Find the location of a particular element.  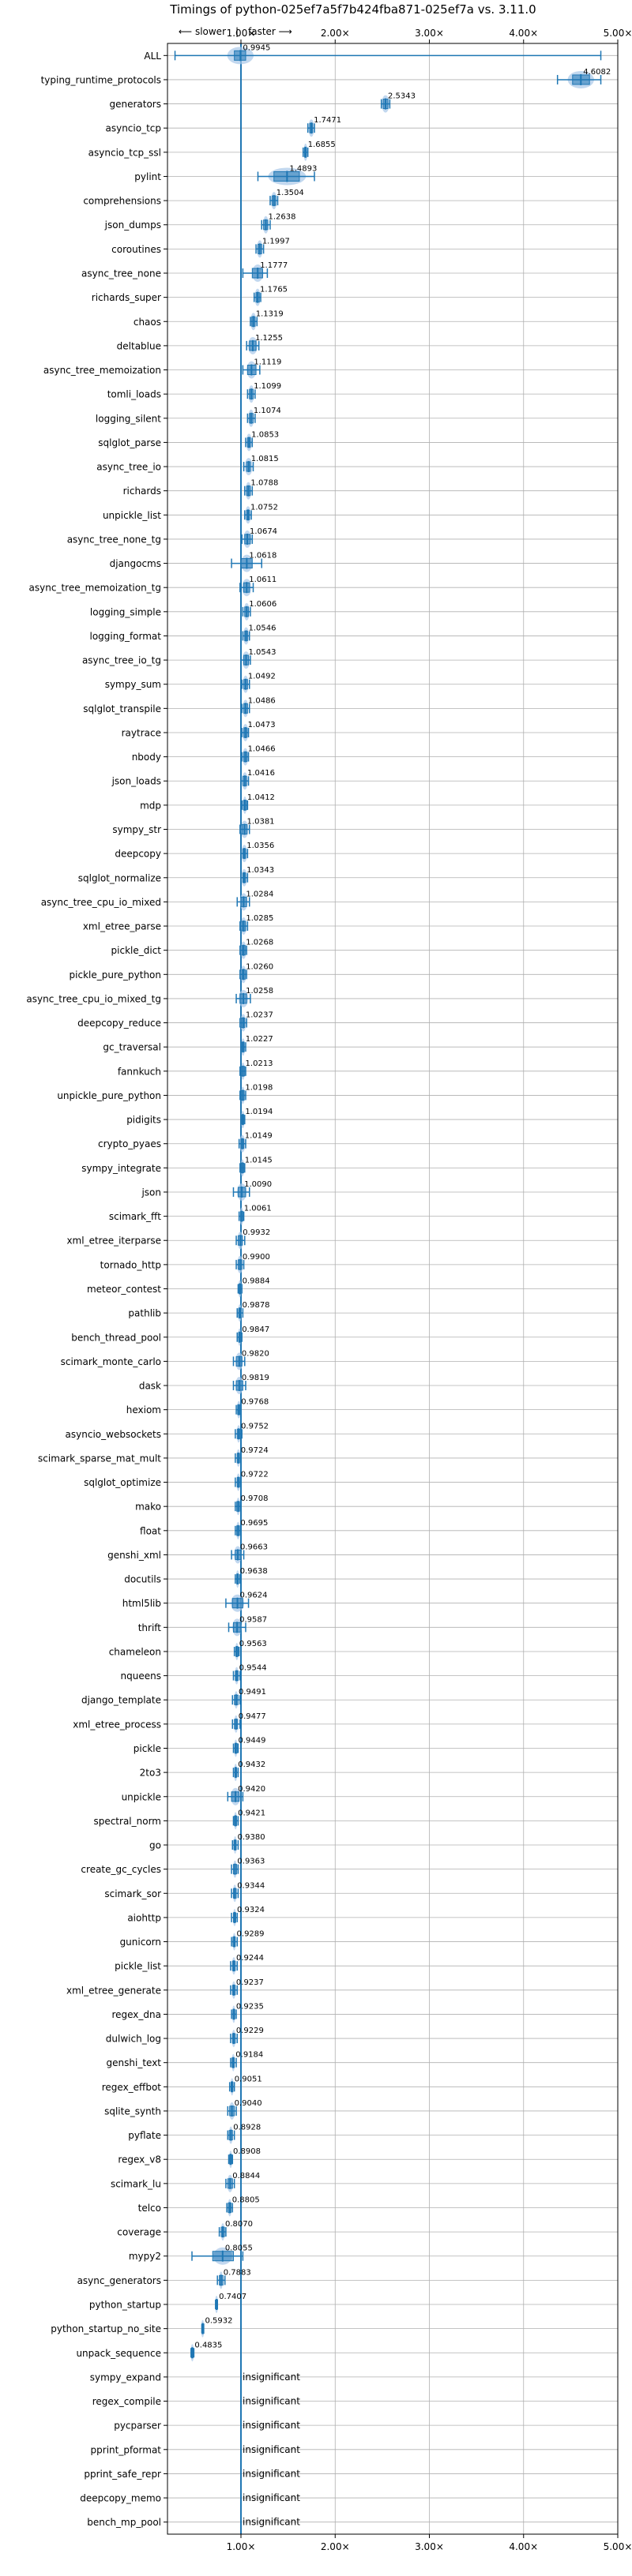

benchmark-label: meteor_contest is located at coordinates (124, 1289).